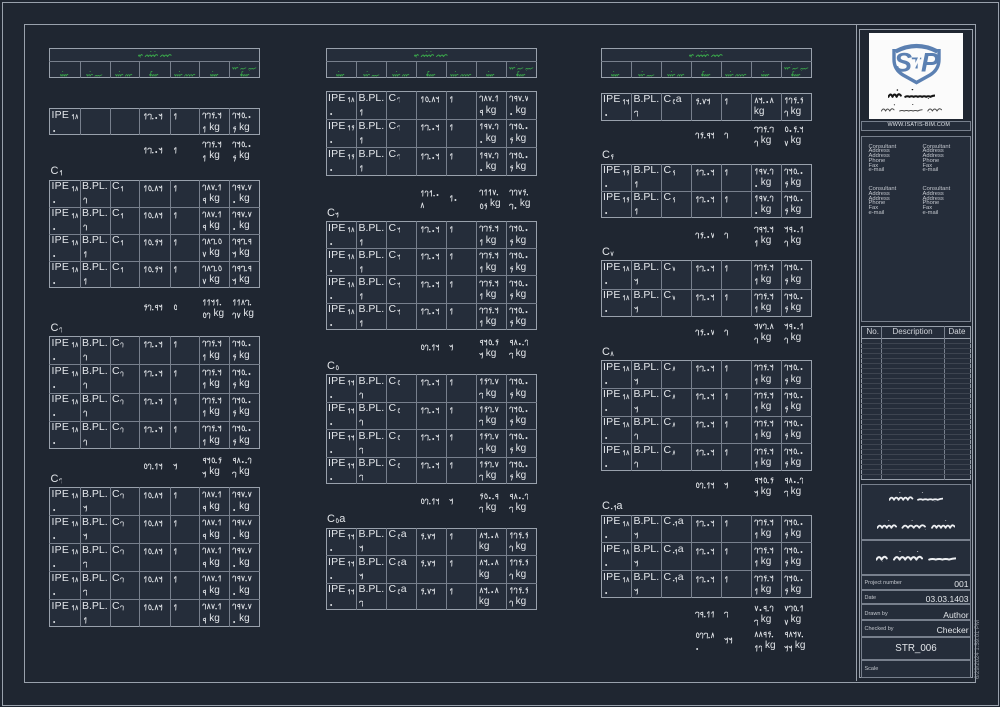 The width and height of the screenshot is (1000, 707). I want to click on svg-text: P, so click(930, 63).